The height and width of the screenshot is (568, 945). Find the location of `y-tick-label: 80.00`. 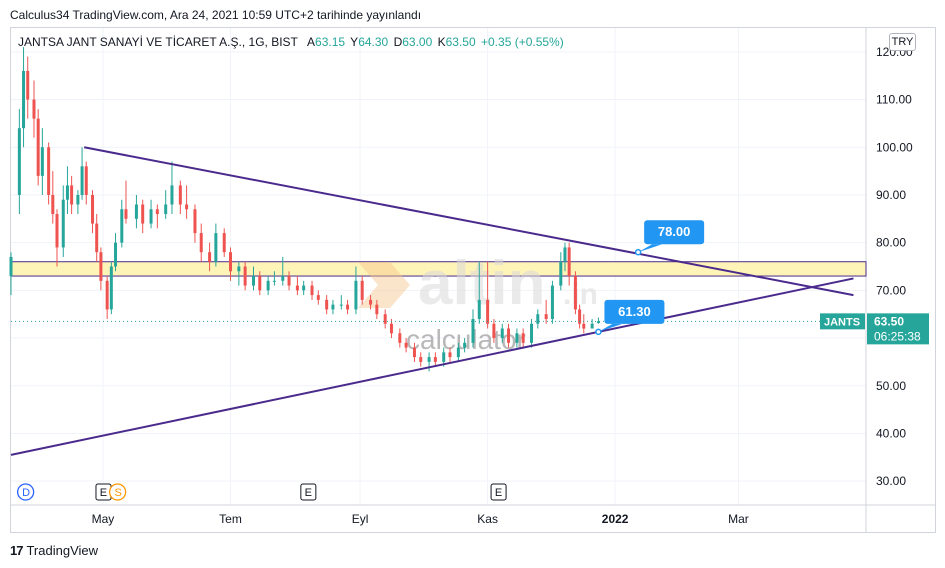

y-tick-label: 80.00 is located at coordinates (891, 243).